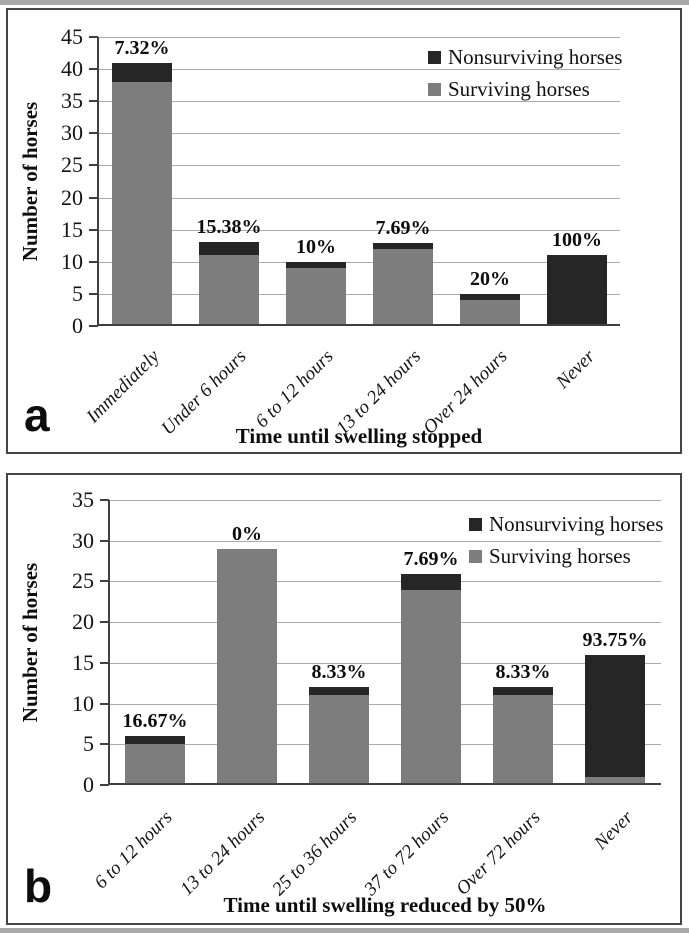 Image resolution: width=689 pixels, height=933 pixels. What do you see at coordinates (498, 853) in the screenshot?
I see `x-tick-label: Over 72 hours` at bounding box center [498, 853].